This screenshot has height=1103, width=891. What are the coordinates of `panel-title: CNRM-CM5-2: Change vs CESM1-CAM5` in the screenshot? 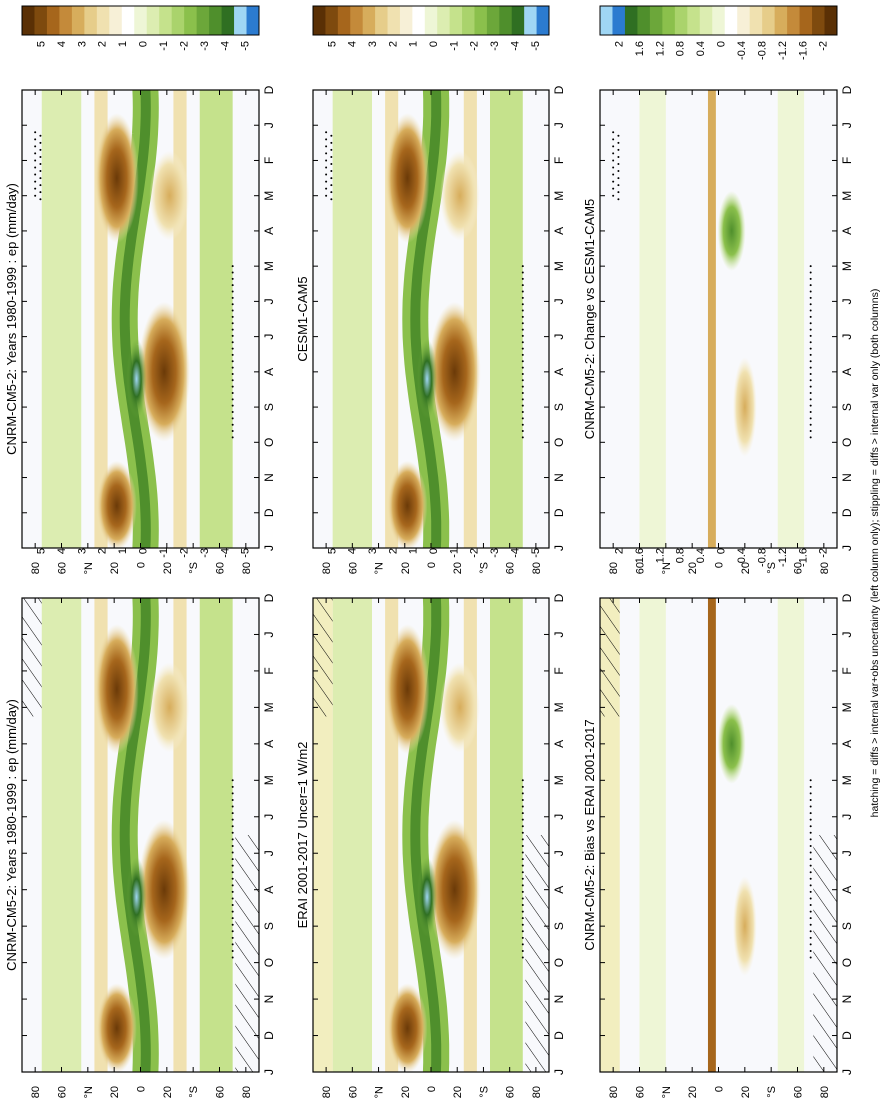 It's located at (589, 319).